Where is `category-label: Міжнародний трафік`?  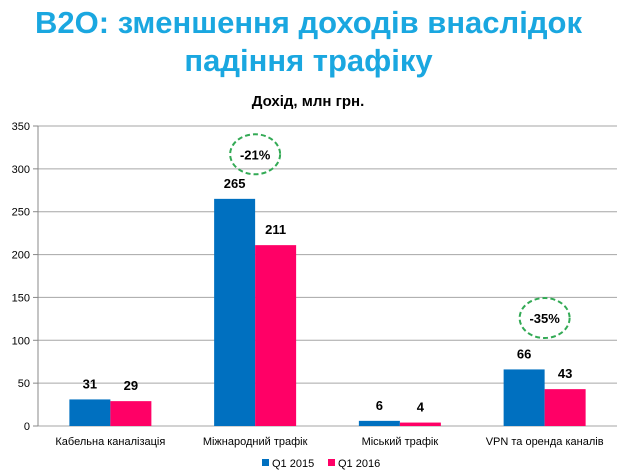 category-label: Міжнародний трафік is located at coordinates (255, 442).